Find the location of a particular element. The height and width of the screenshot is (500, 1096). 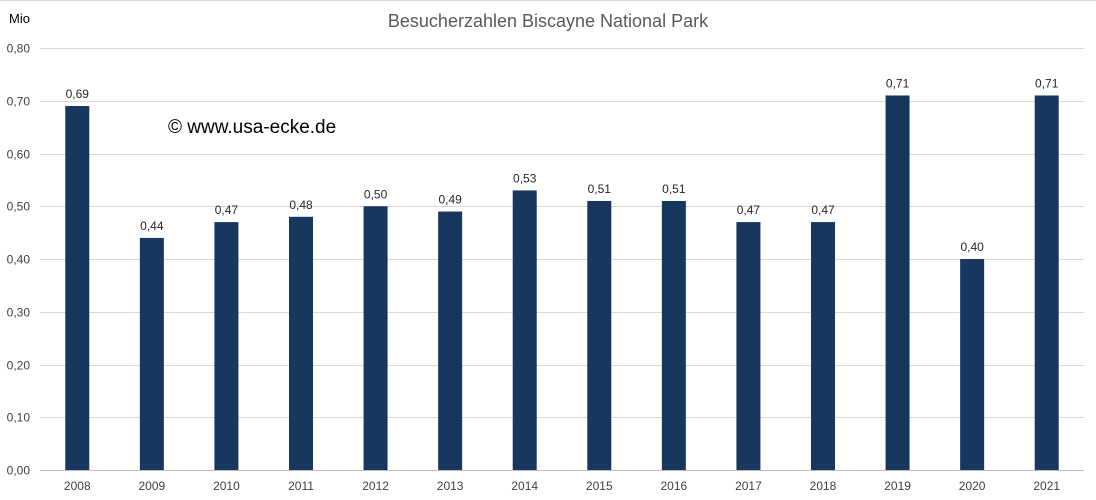

x-tick-label: 2014 is located at coordinates (524, 486).